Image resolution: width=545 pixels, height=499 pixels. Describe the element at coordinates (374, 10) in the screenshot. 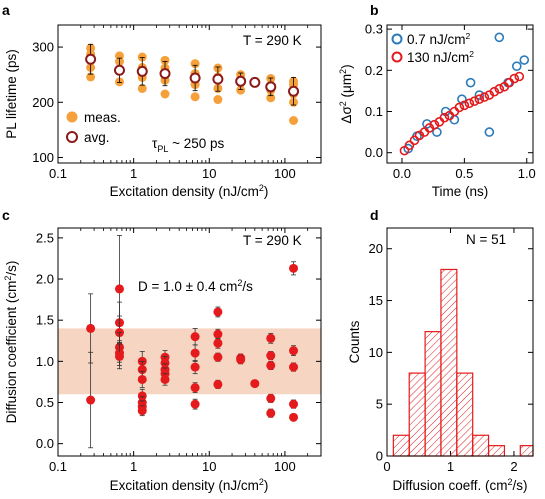

I see `panel-label-b: b` at that location.